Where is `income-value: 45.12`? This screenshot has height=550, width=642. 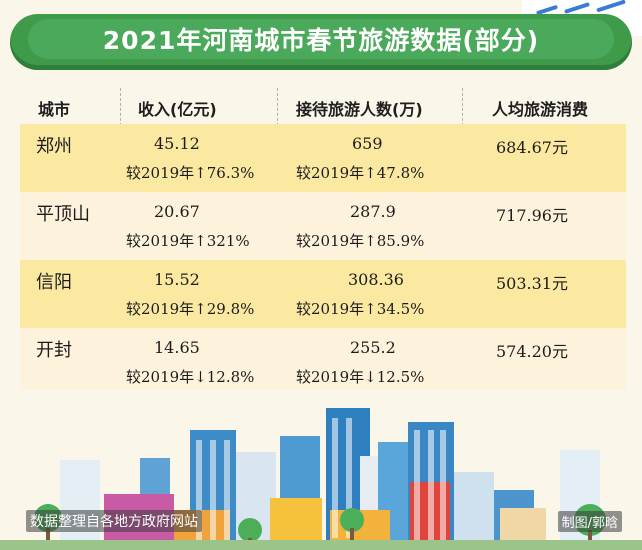
income-value: 45.12 is located at coordinates (177, 143).